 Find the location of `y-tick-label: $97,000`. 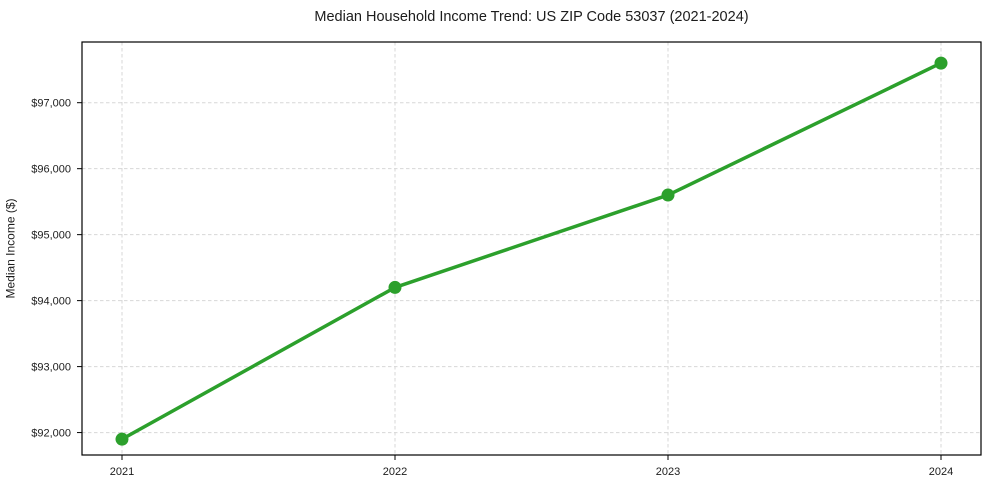

y-tick-label: $97,000 is located at coordinates (51, 104).